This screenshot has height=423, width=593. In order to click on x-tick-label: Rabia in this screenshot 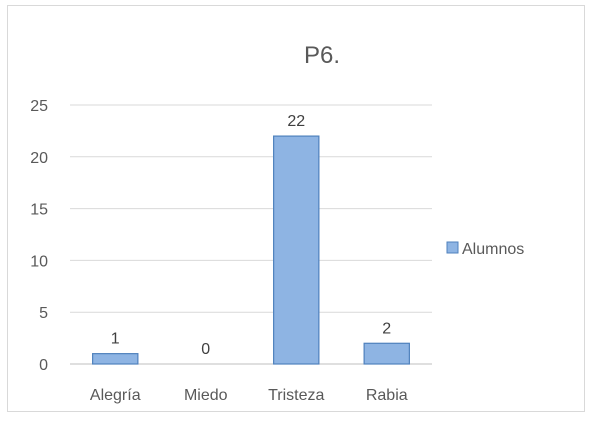, I will do `click(387, 395)`.